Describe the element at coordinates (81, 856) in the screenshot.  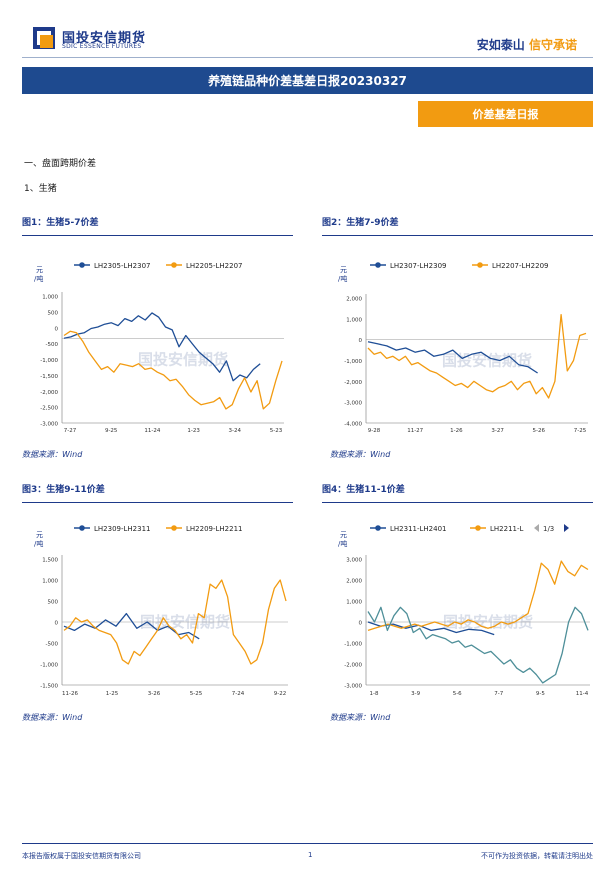
I see `footer-copyright: 本报告版权属于国投安信期货有限公司` at that location.